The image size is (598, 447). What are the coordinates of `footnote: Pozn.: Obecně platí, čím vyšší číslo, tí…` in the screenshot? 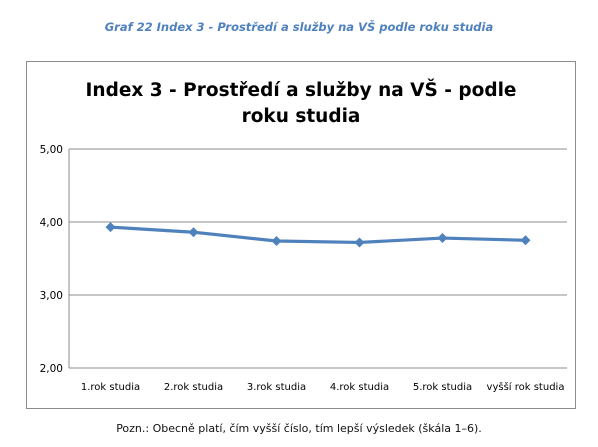 It's located at (299, 428).